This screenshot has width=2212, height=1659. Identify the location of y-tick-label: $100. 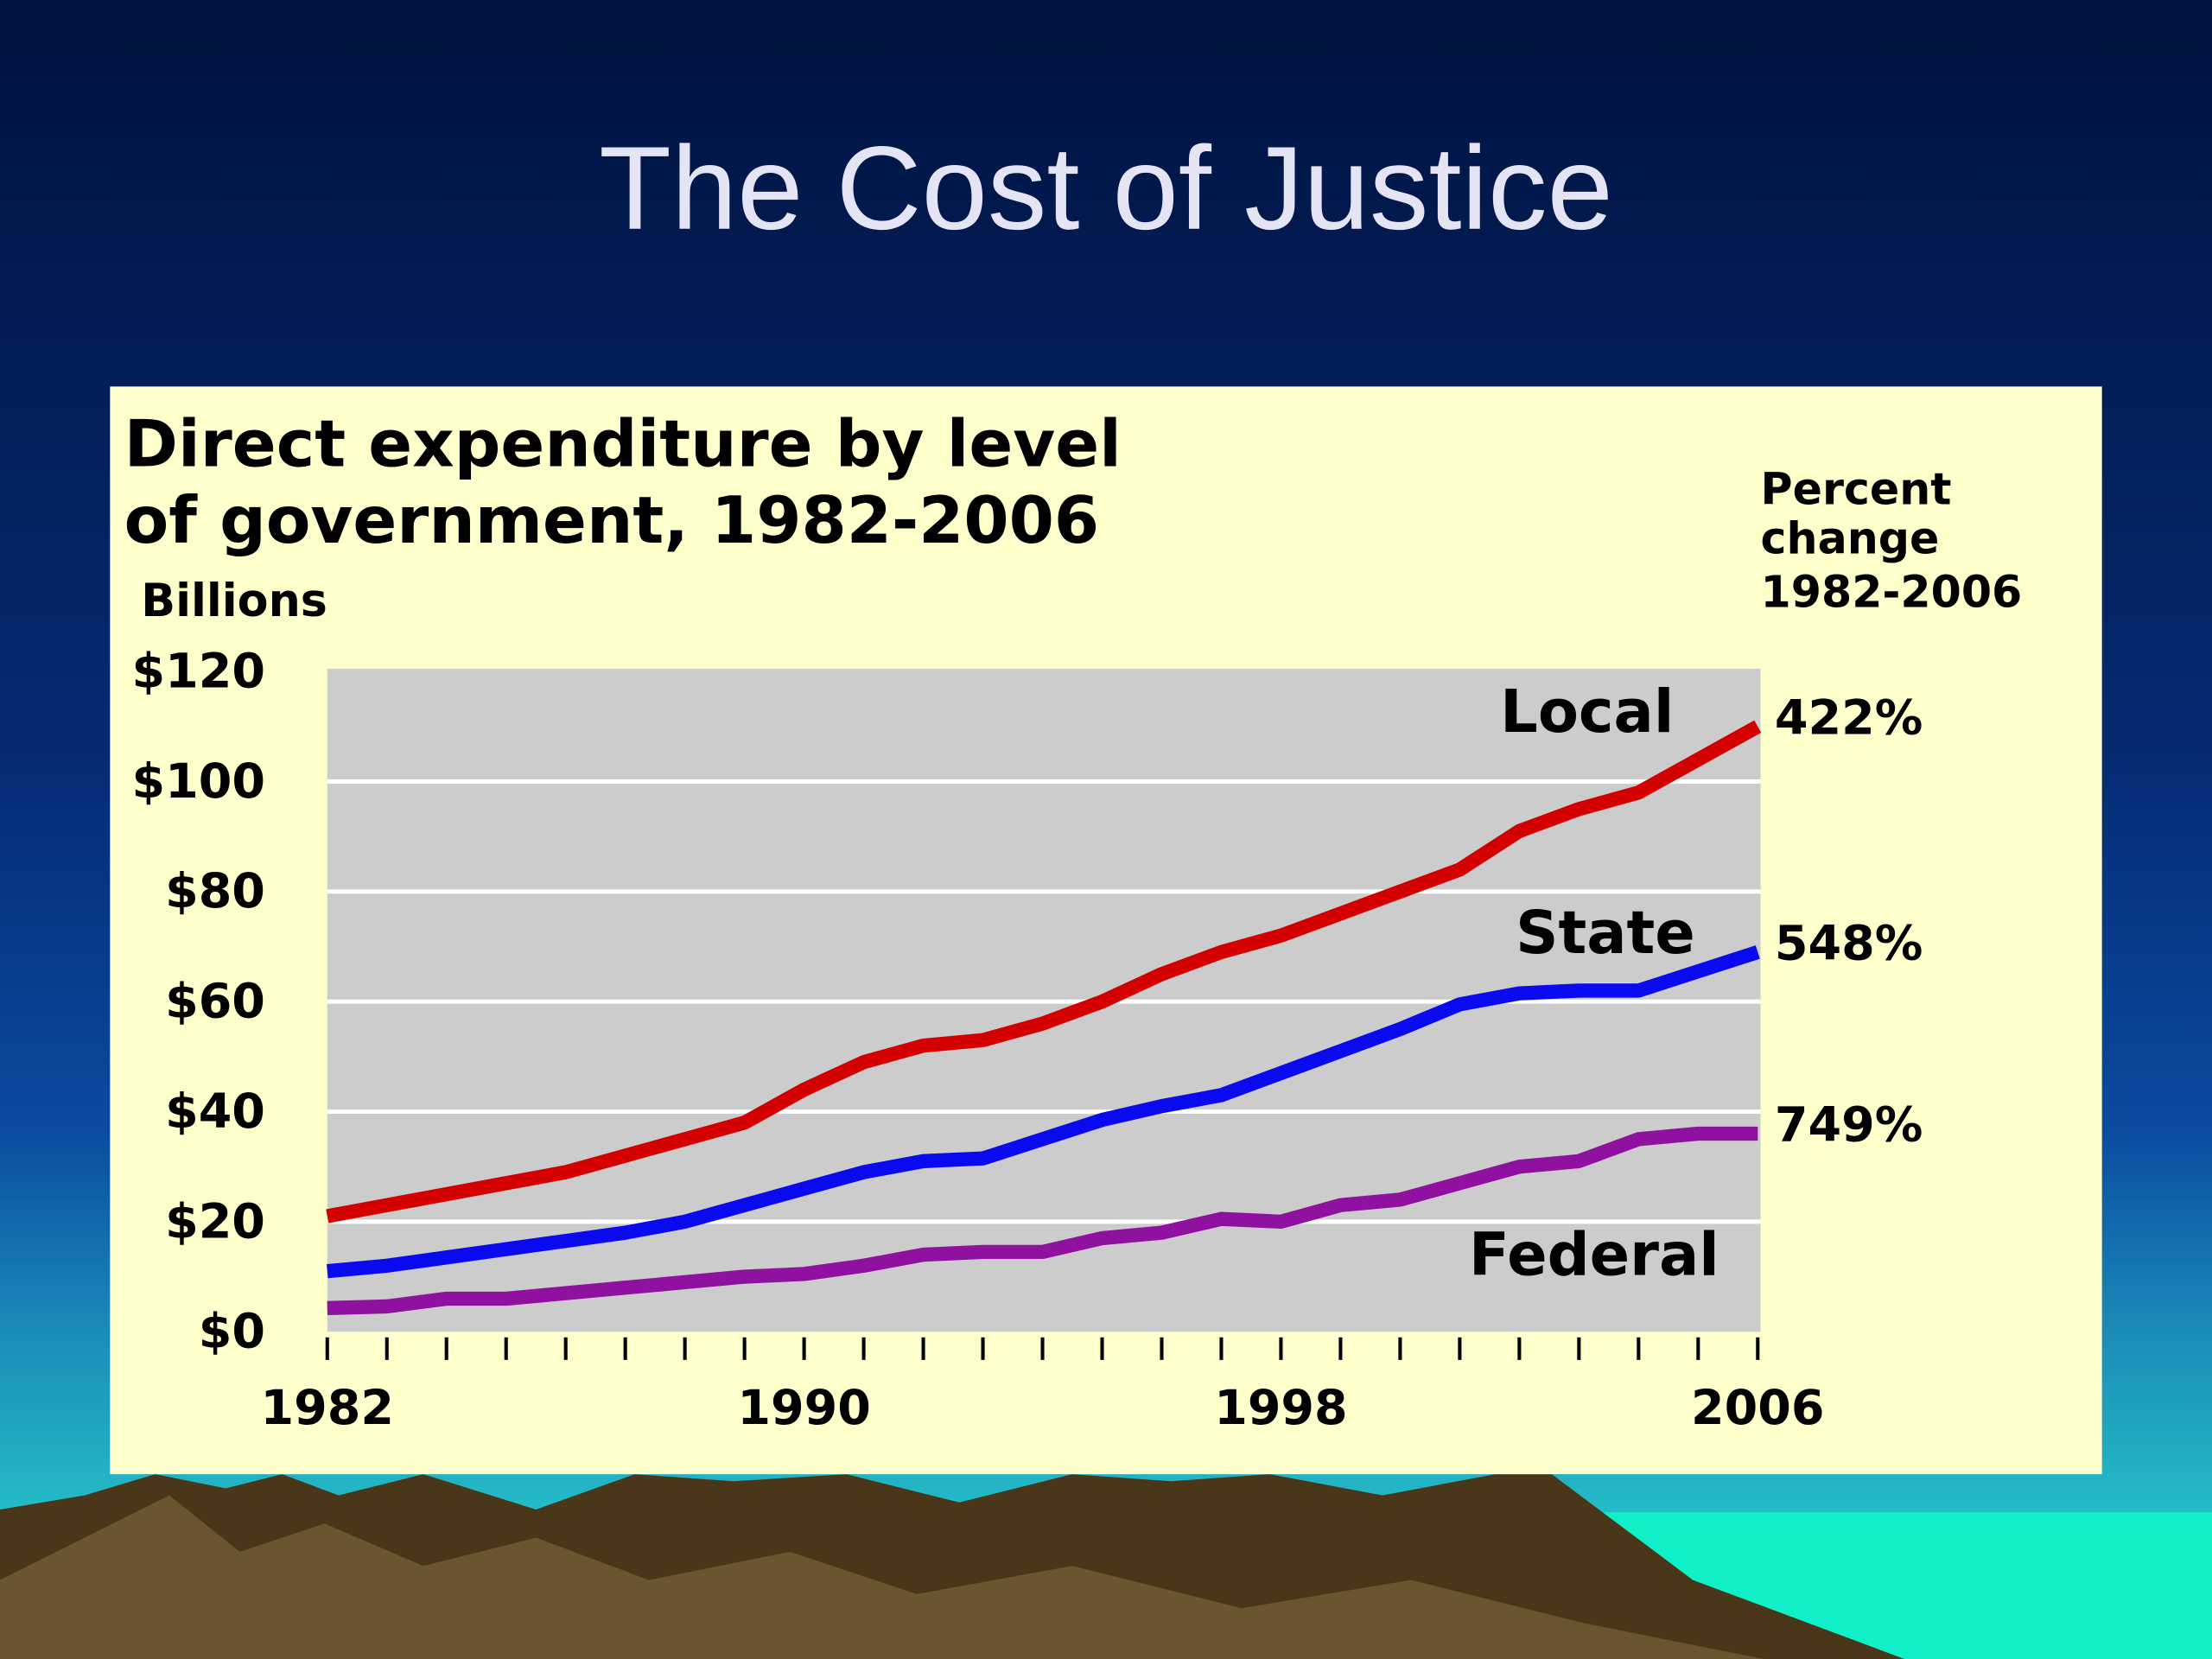
(197, 781).